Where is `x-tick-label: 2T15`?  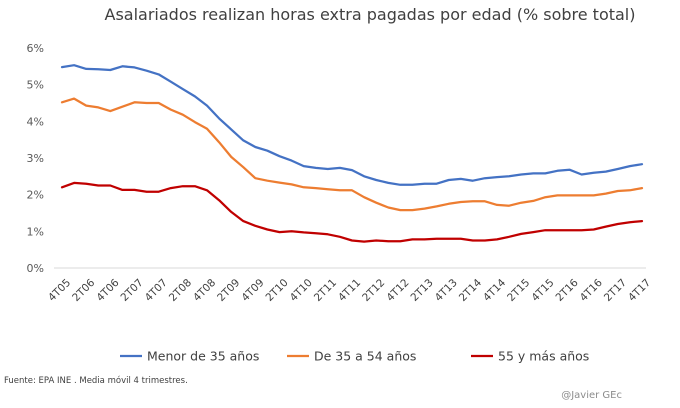
x-tick-label: 2T15 is located at coordinates (518, 290).